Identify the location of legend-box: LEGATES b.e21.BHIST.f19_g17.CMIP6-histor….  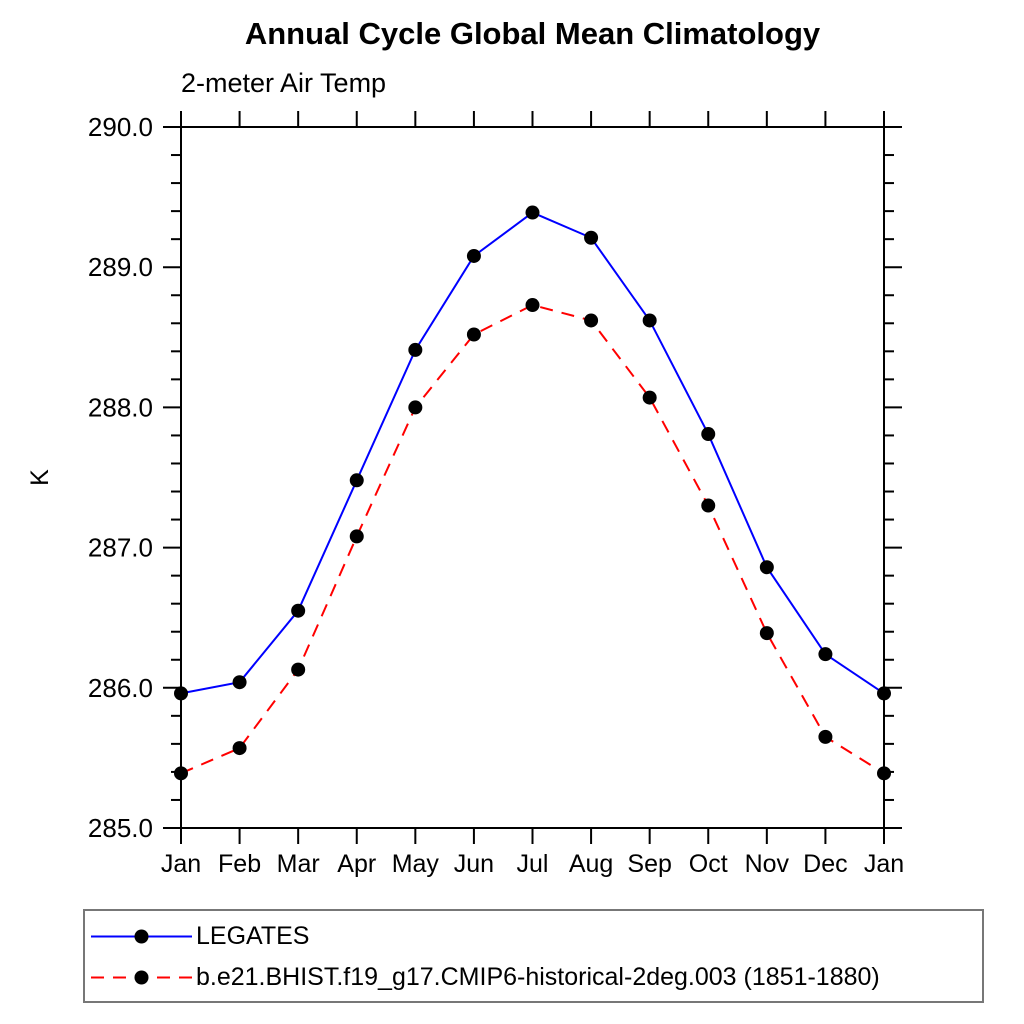
(533, 956).